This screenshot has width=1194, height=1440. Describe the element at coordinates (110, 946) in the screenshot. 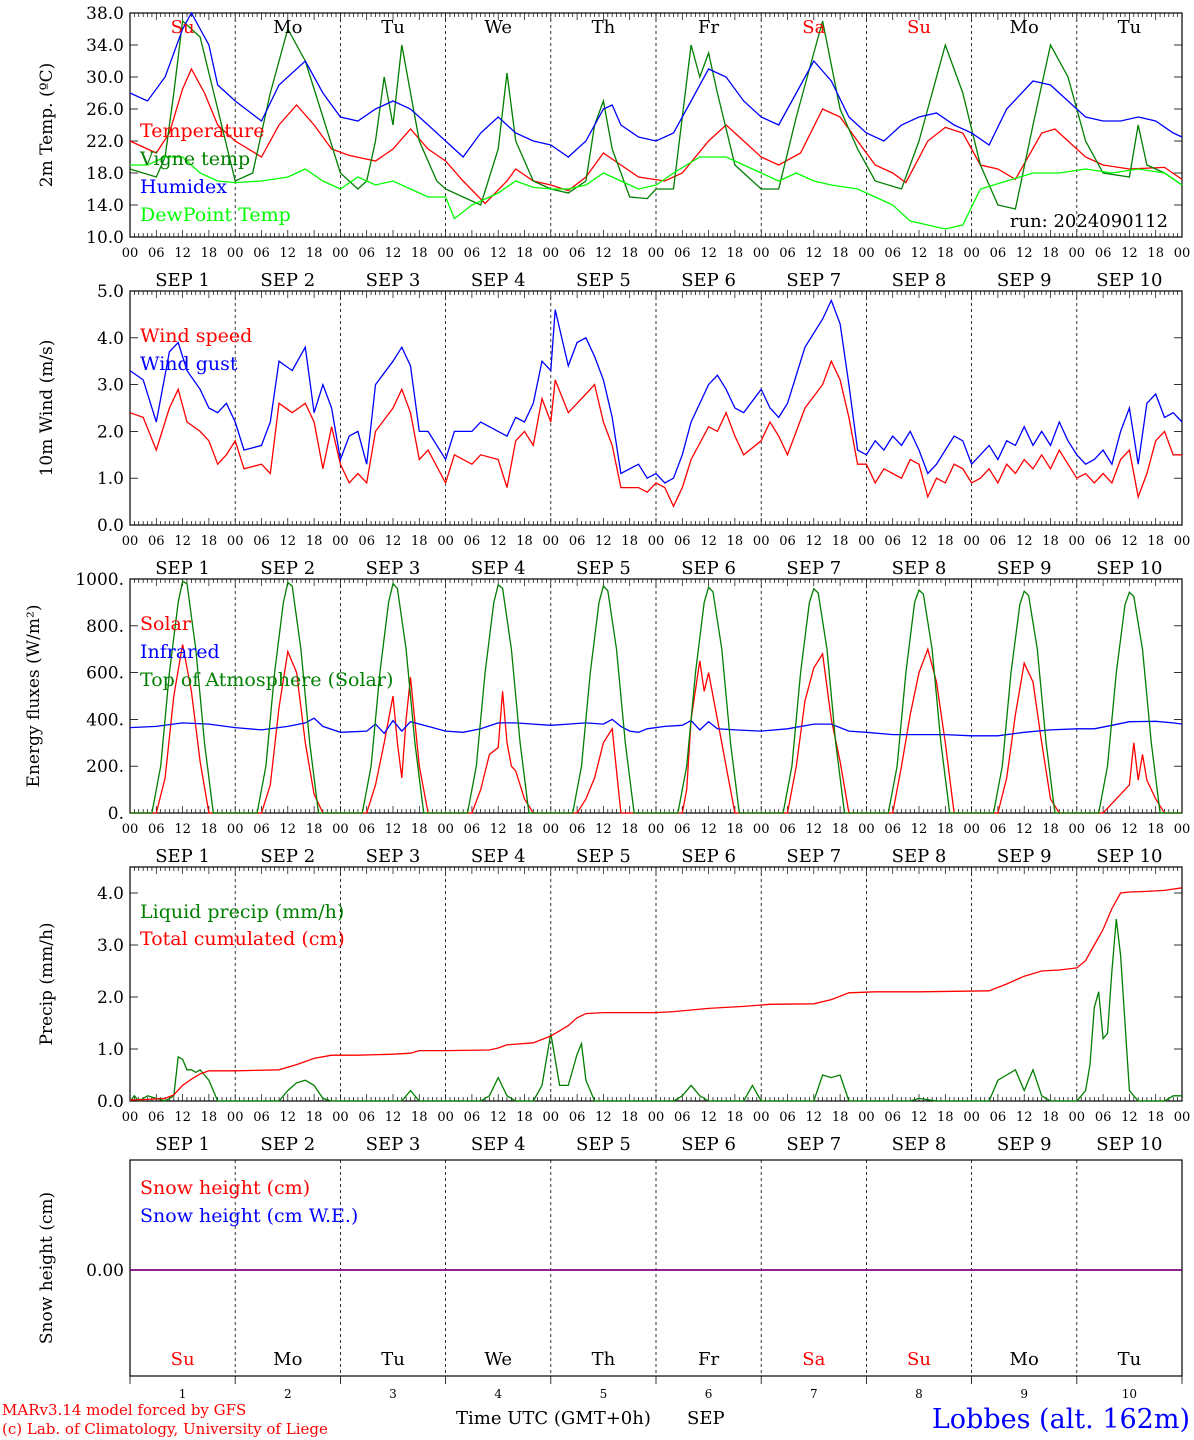

I see `y-tick-label: 3.0` at that location.